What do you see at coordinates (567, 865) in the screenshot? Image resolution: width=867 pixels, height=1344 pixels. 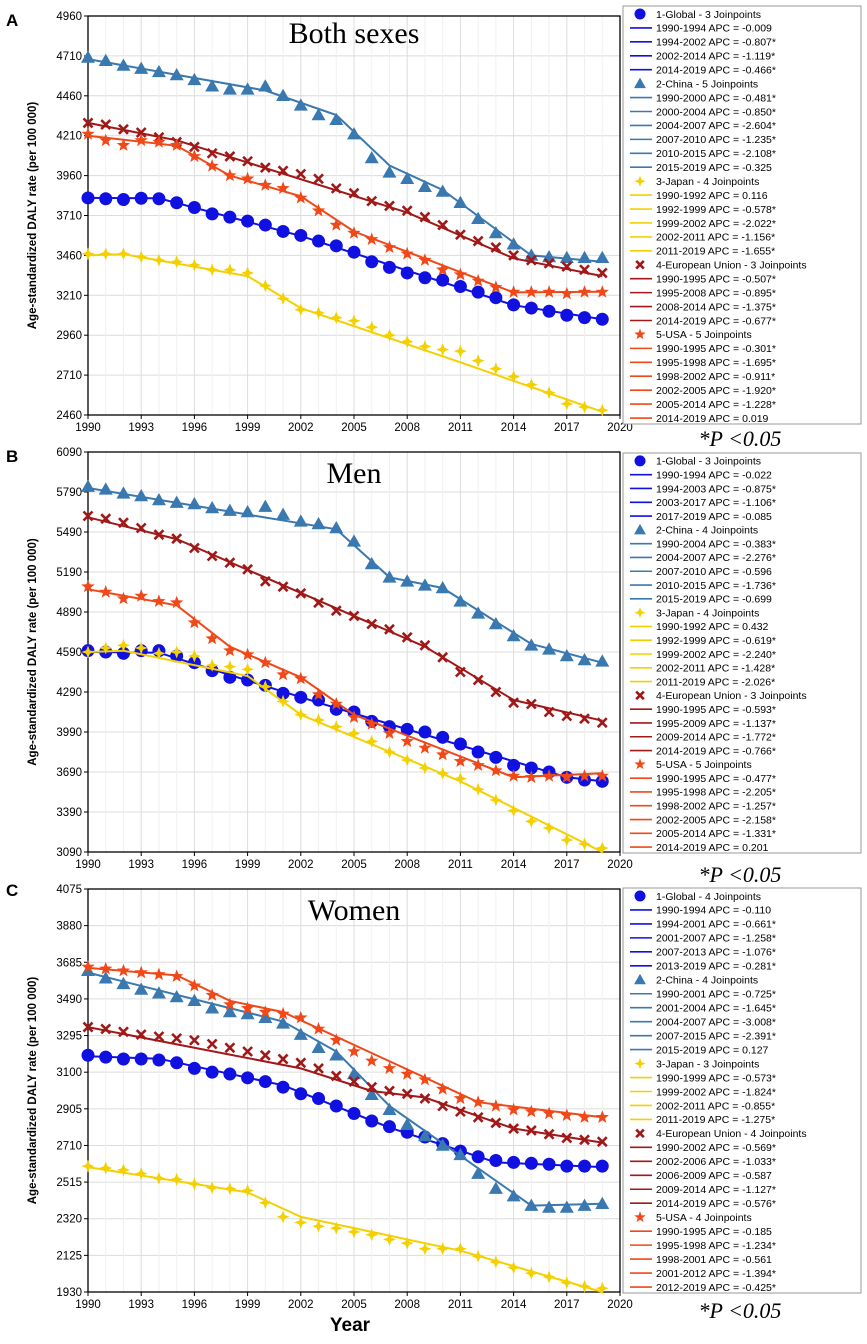 I see `x-tick-label: 2017` at bounding box center [567, 865].